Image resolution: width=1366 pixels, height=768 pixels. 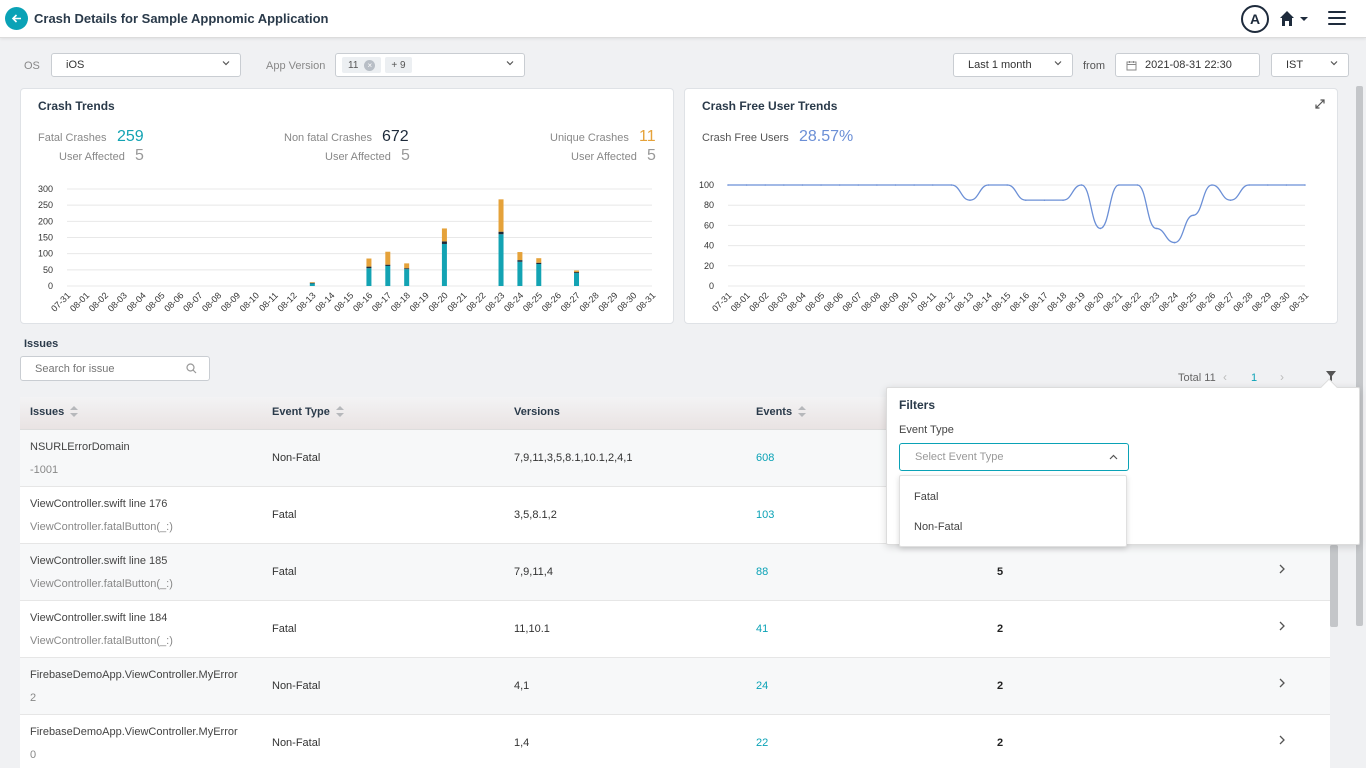 I want to click on y-tick-label: 300, so click(x=45, y=189).